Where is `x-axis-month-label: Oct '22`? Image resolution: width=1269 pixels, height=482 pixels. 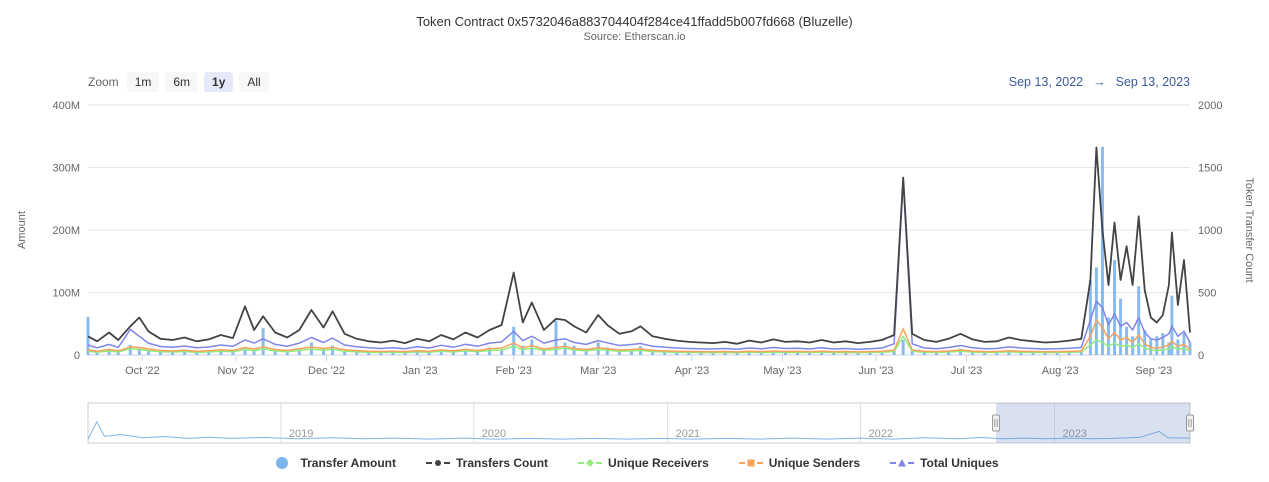
x-axis-month-label: Oct '22 is located at coordinates (142, 371).